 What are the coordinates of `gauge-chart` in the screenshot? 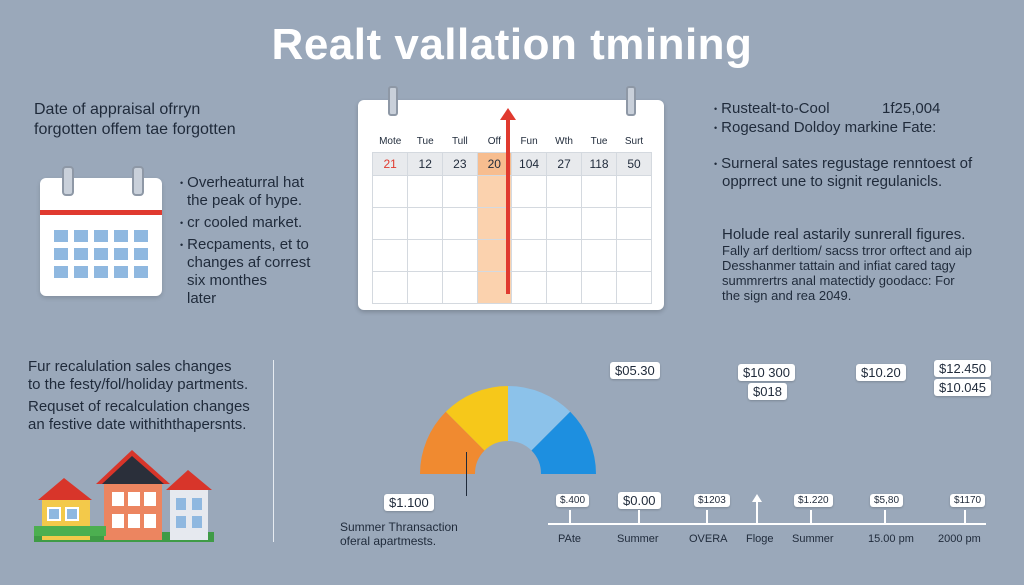 It's located at (508, 430).